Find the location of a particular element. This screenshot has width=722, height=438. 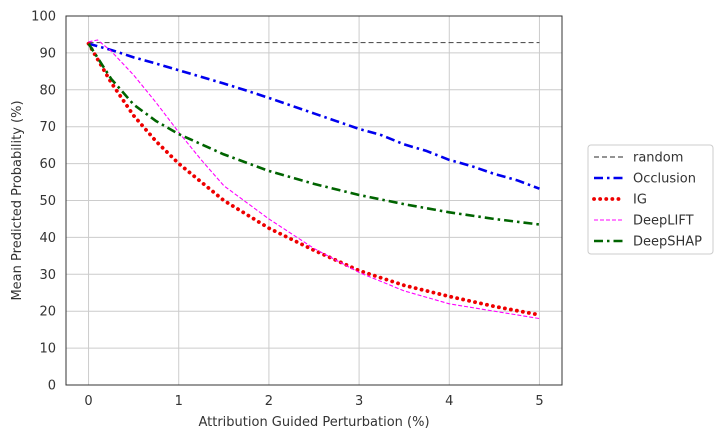

legend-label: random is located at coordinates (658, 158).